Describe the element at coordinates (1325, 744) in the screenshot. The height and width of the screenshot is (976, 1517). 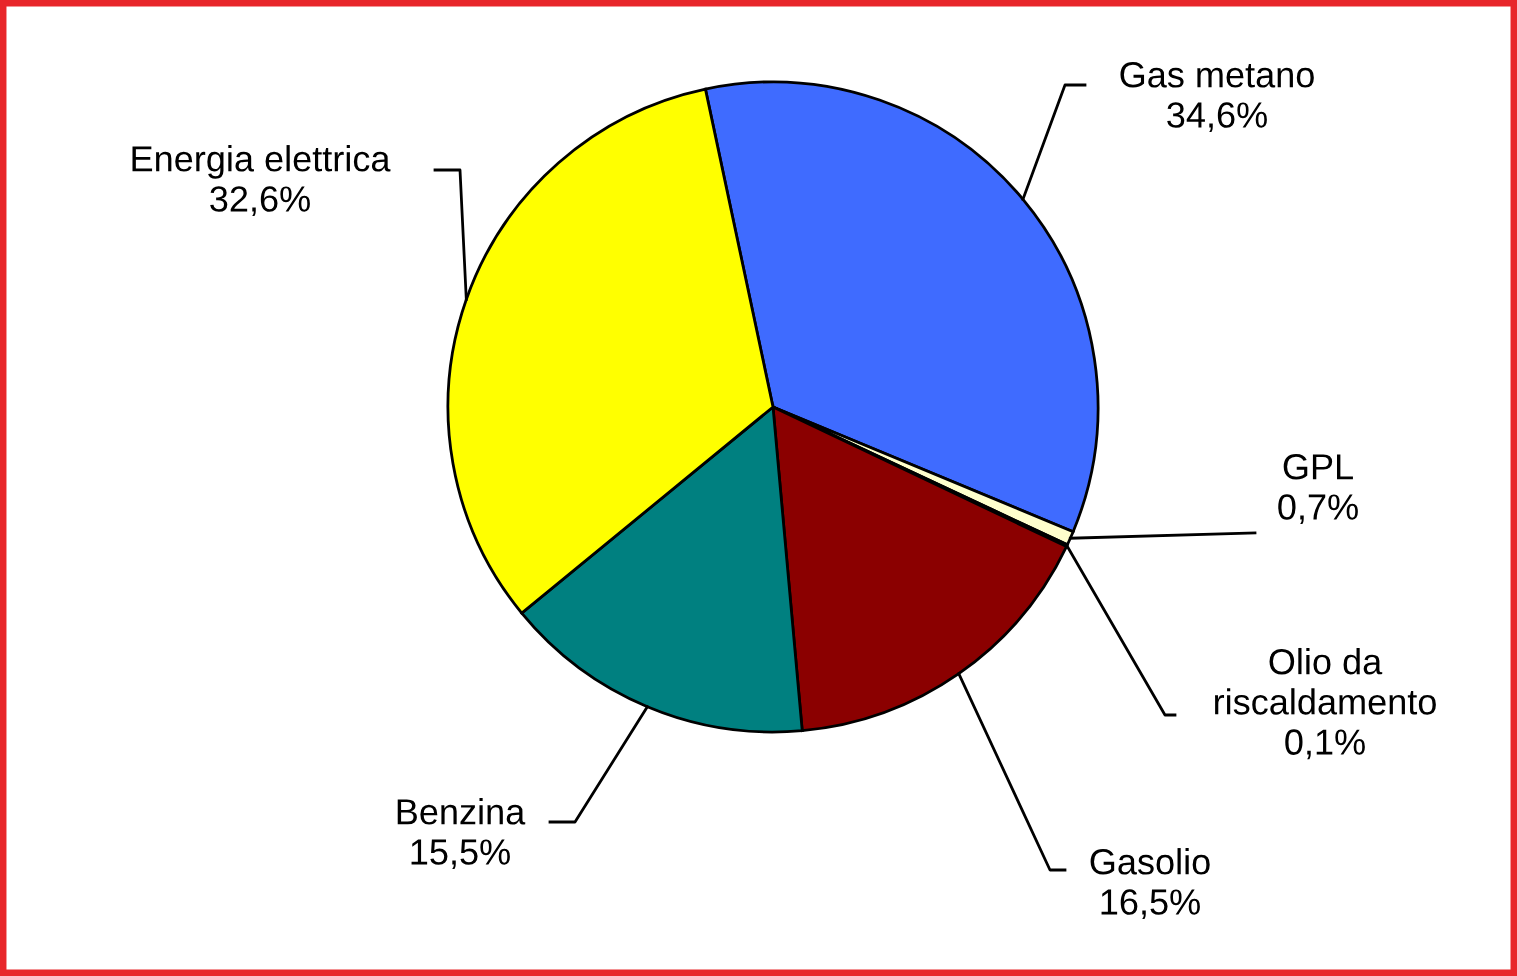
I see `data-label: 0,1%` at that location.